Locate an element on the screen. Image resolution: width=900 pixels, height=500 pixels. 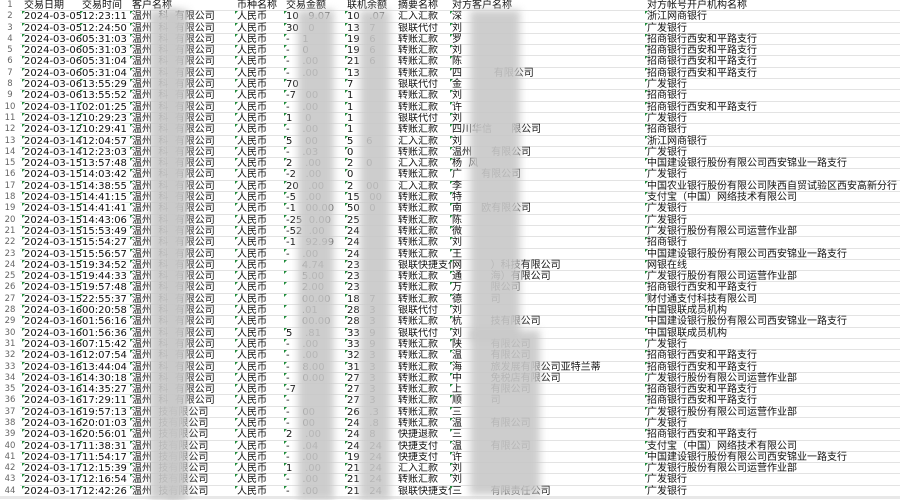
cell-time: 14:41:15 is located at coordinates (106, 197).